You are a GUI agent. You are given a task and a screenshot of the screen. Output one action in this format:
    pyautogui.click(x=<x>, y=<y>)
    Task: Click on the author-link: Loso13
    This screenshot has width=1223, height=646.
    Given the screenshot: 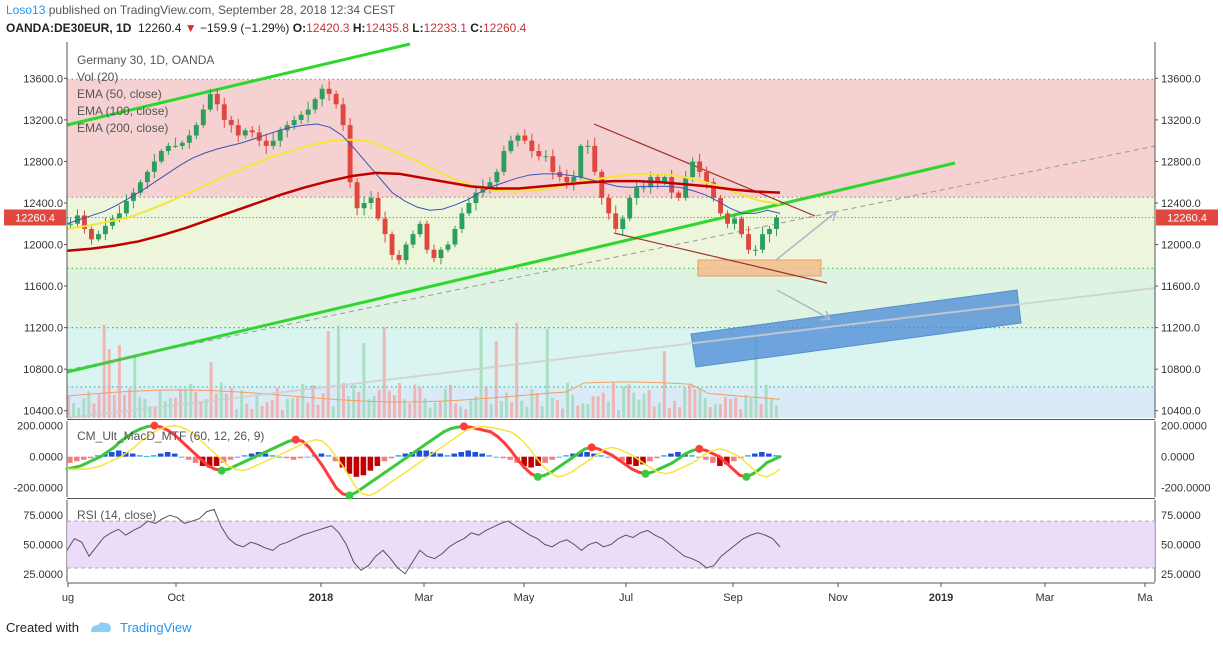 What is the action you would take?
    pyautogui.click(x=26, y=10)
    